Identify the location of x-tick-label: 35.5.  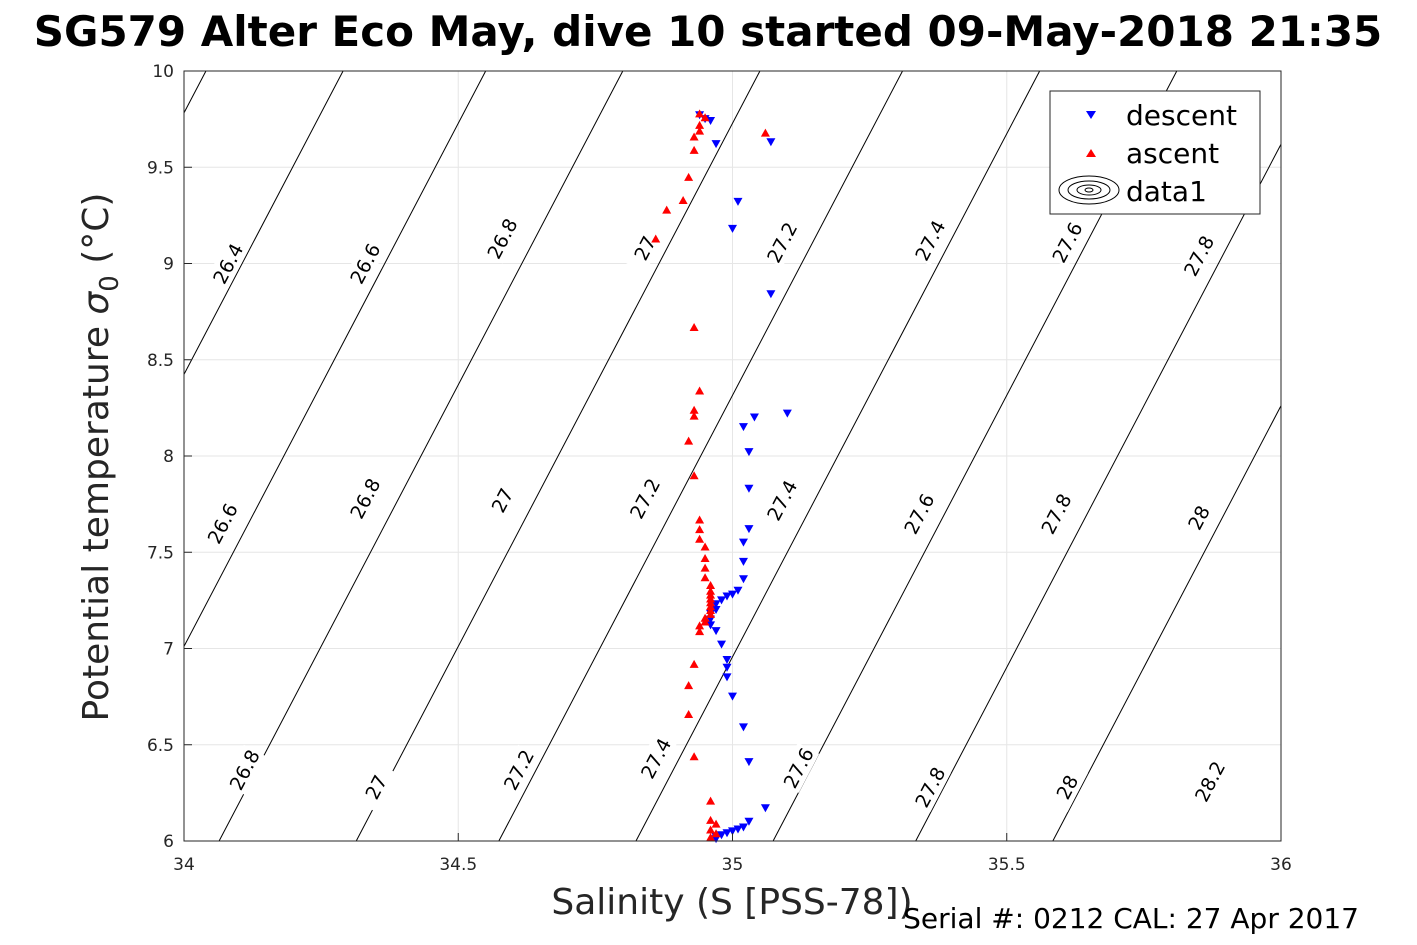
(1007, 865).